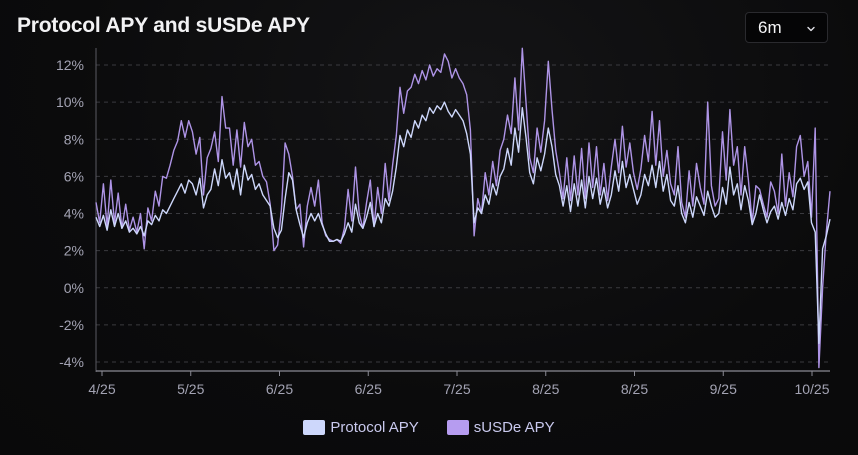 Image resolution: width=858 pixels, height=455 pixels. What do you see at coordinates (70, 65) in the screenshot?
I see `y-tick-label: 12%` at bounding box center [70, 65].